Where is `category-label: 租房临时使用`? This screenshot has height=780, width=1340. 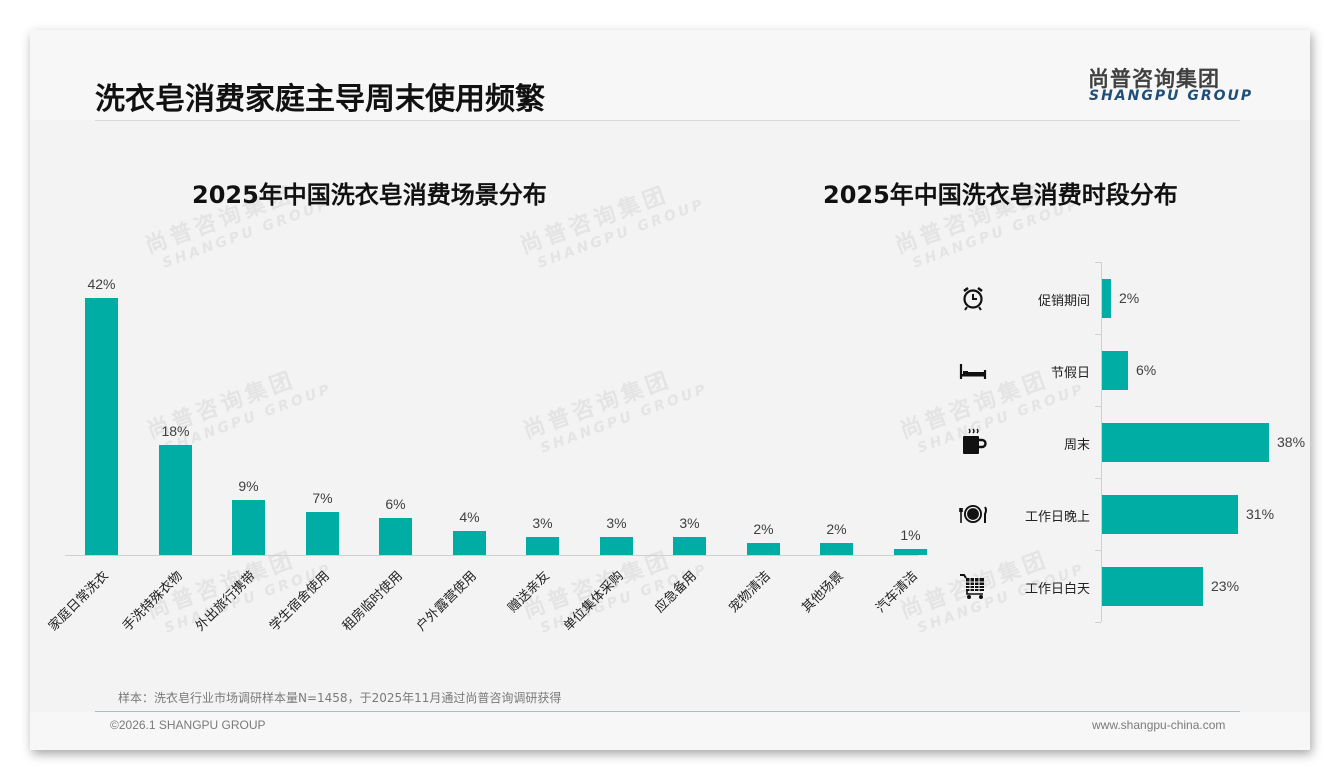
category-label: 租房临时使用 is located at coordinates (373, 601).